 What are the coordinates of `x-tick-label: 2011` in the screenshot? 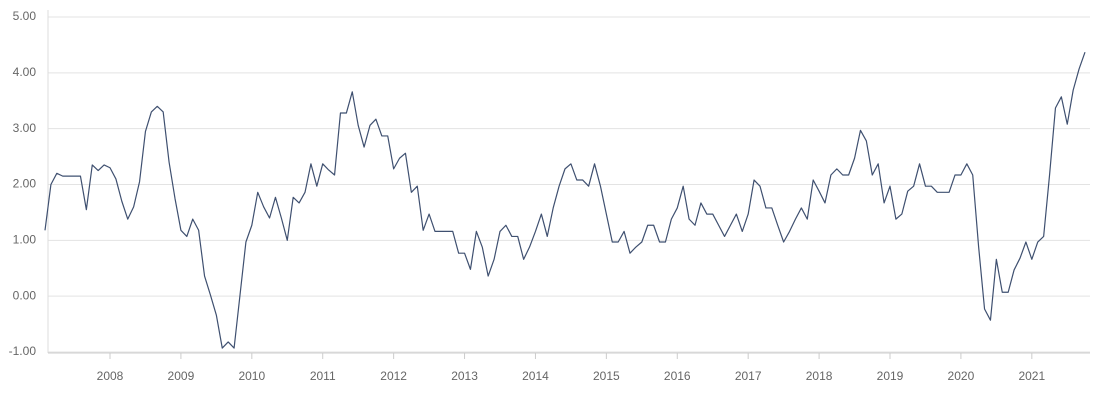 It's located at (323, 376).